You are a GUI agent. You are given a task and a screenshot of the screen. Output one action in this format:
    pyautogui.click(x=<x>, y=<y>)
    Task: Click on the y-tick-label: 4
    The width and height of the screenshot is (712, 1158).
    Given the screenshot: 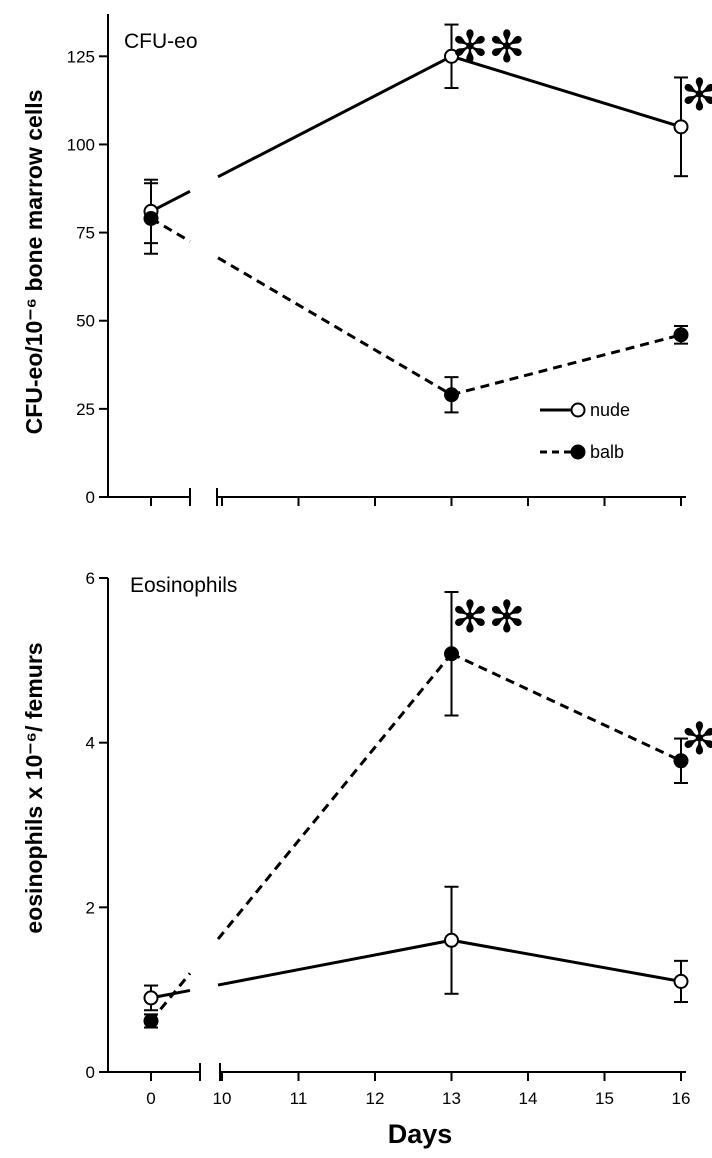 What is the action you would take?
    pyautogui.click(x=90, y=743)
    